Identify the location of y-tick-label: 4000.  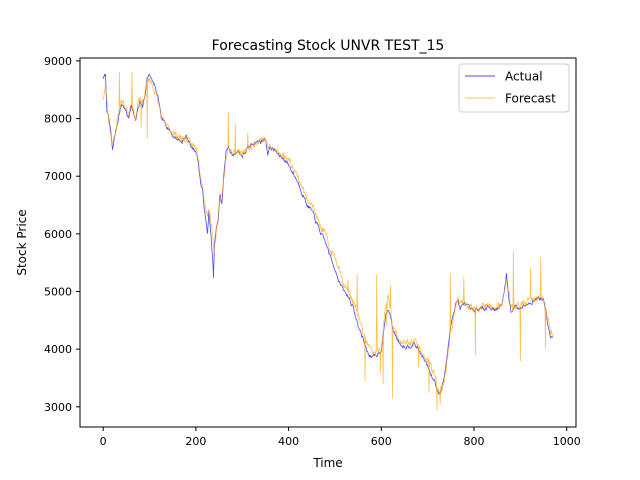
(58, 349).